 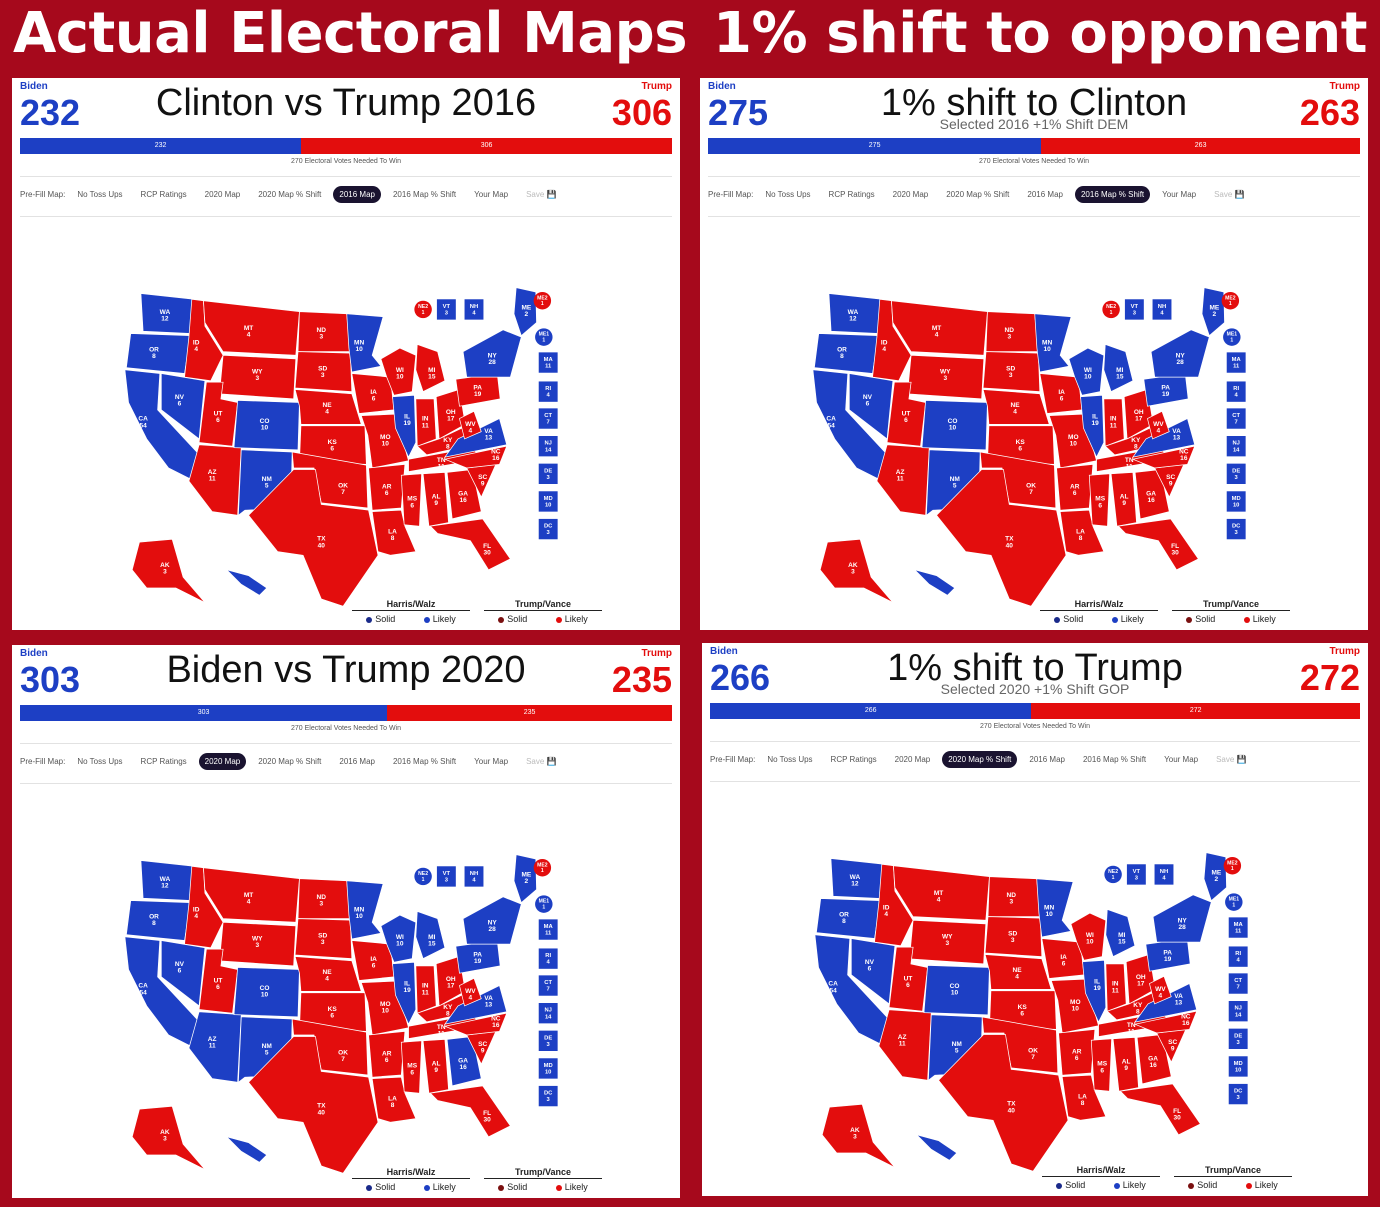 I want to click on state-box-nj, so click(x=548, y=1013).